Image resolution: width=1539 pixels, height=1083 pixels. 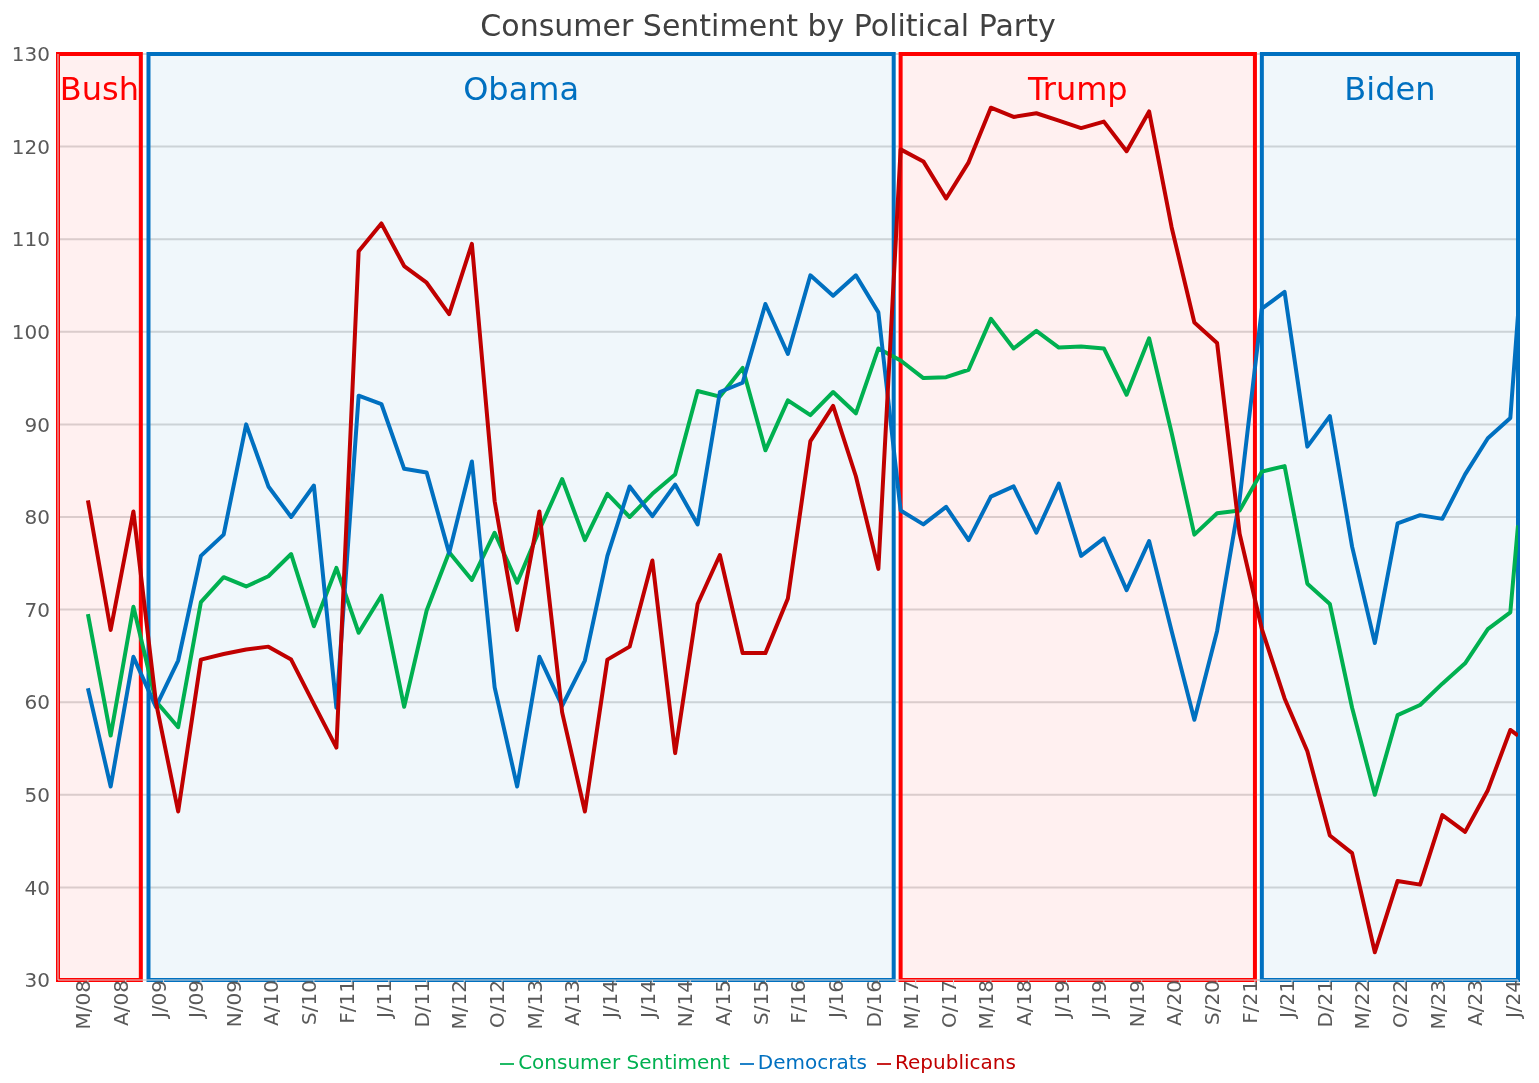 I want to click on x-tick-label: D/11, so click(x=421, y=1004).